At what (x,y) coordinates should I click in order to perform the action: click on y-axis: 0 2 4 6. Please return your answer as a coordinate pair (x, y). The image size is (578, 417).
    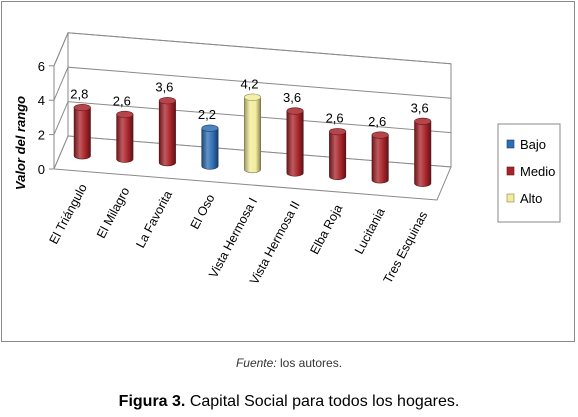
    Looking at the image, I should click on (46, 118).